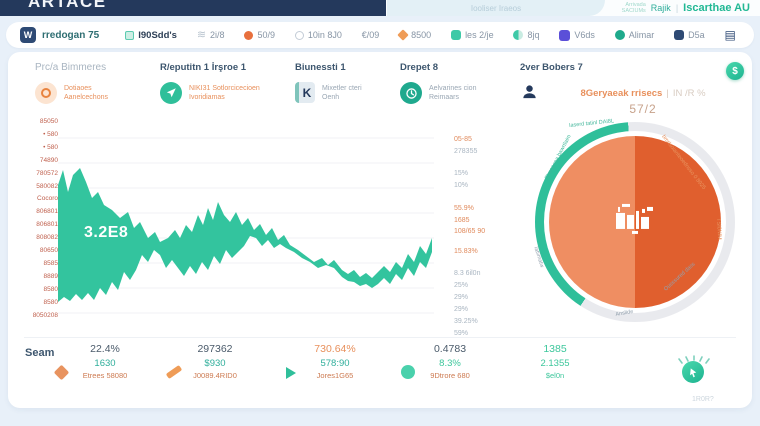 The width and height of the screenshot is (760, 426). I want to click on y-axis-label: 85050, so click(48, 121).